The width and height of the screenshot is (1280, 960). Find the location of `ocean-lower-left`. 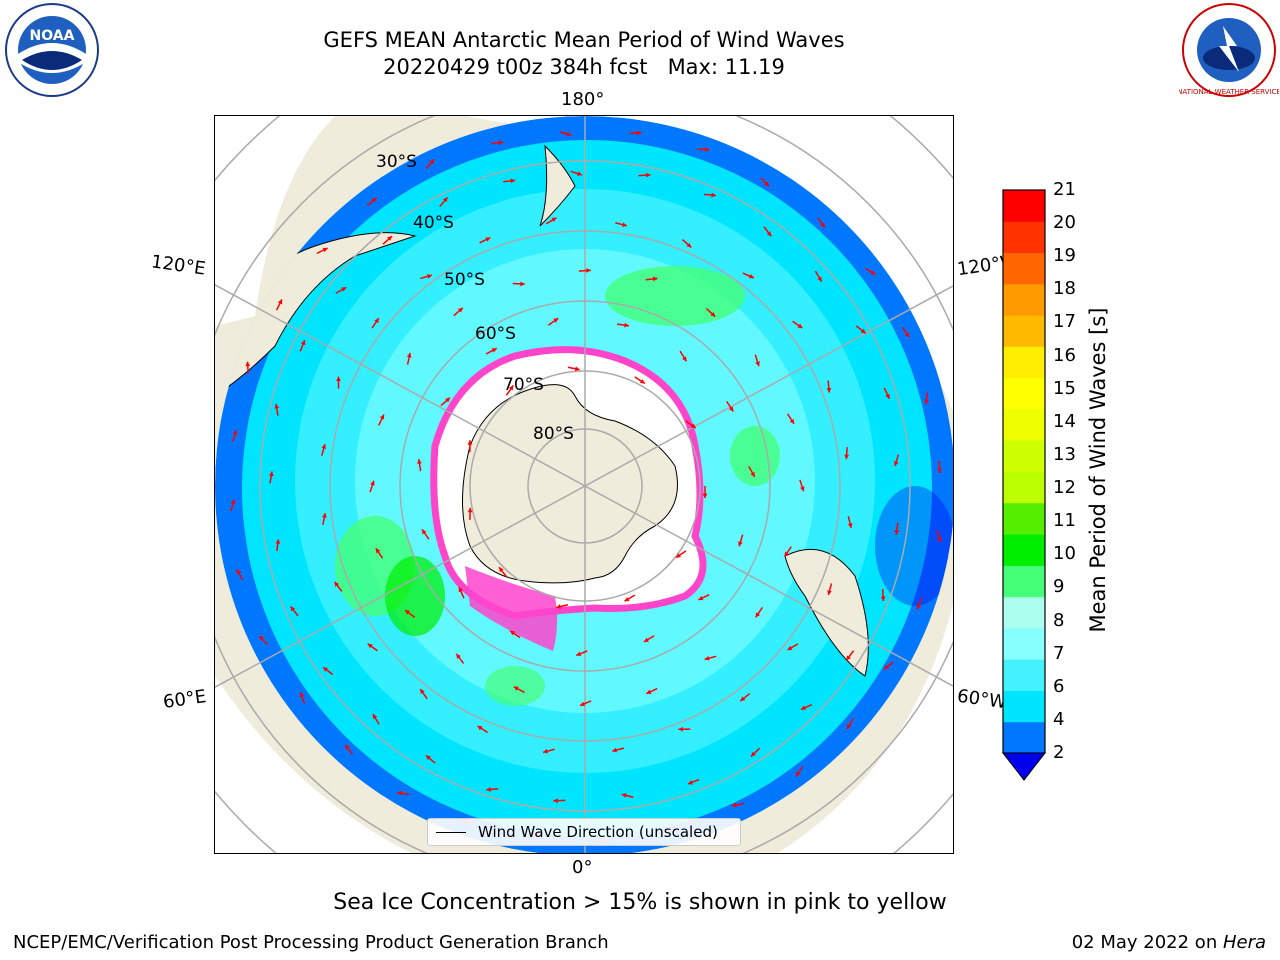

ocean-lower-left is located at coordinates (313, 764).